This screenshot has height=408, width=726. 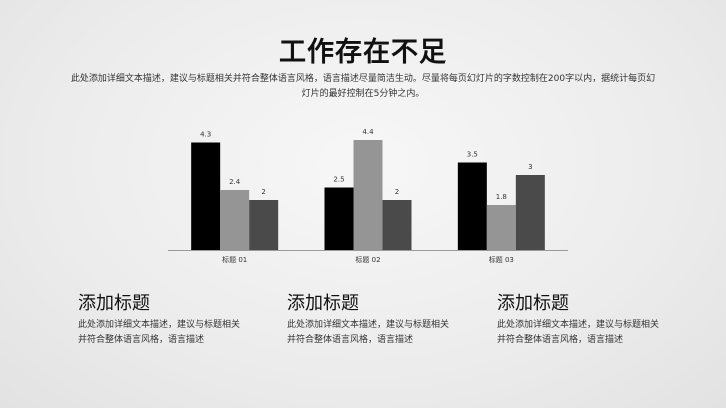 What do you see at coordinates (363, 52) in the screenshot?
I see `slide-title: 工作存在不足` at bounding box center [363, 52].